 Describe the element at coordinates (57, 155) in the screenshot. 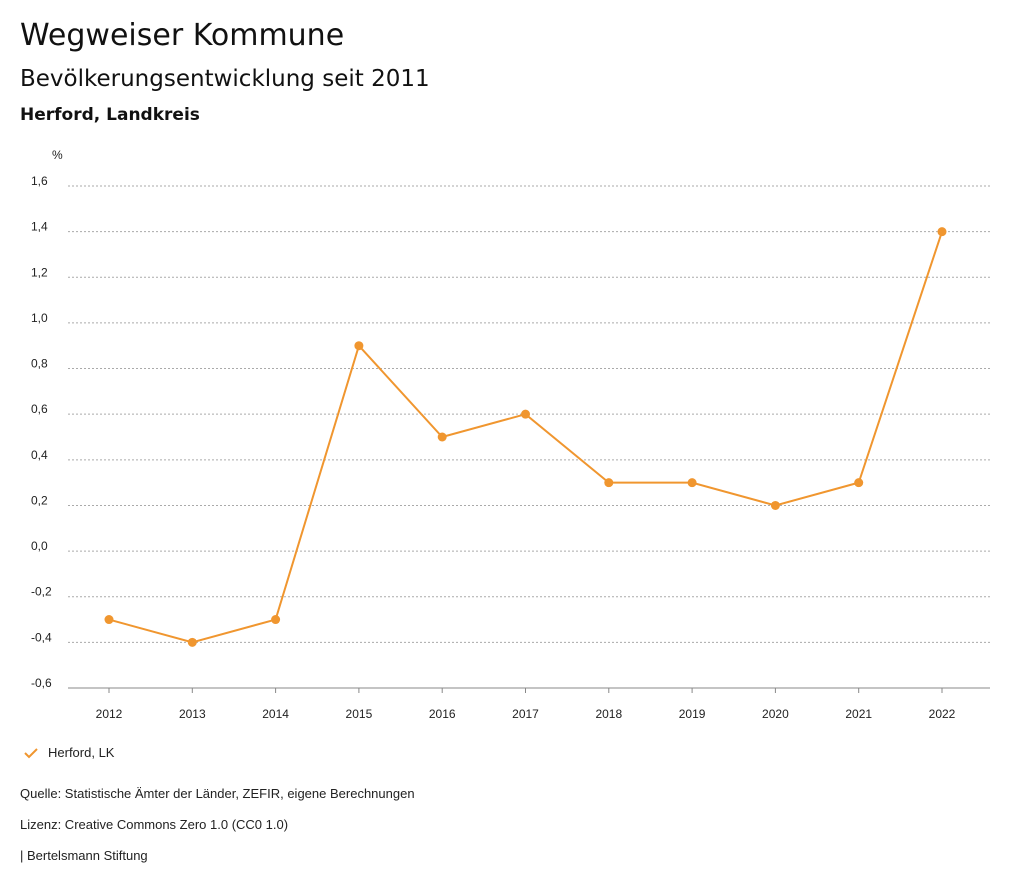

I see `y-axis-unit: %` at that location.